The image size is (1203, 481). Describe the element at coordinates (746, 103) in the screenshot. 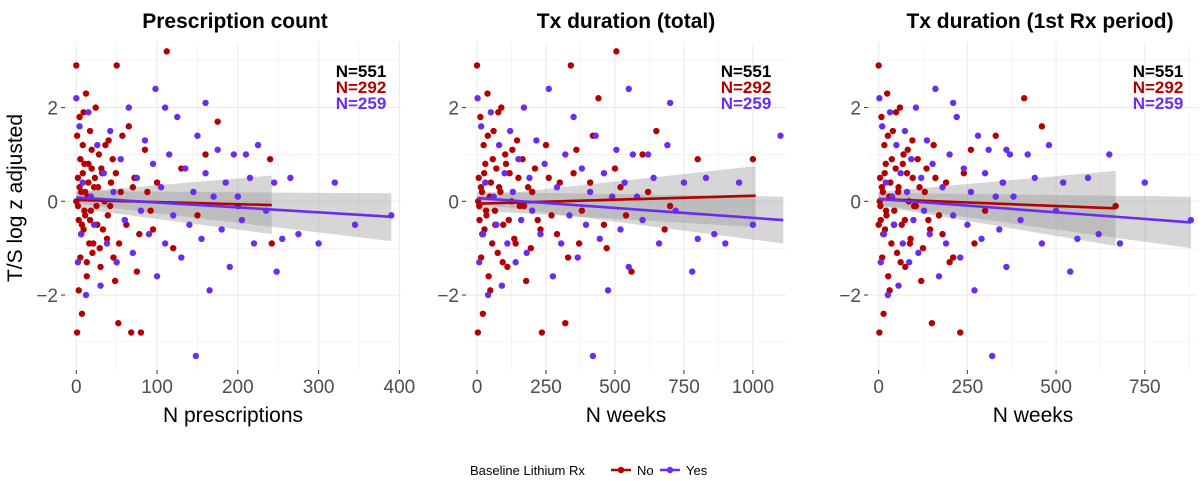

I see `n-label-yes: N=259` at that location.